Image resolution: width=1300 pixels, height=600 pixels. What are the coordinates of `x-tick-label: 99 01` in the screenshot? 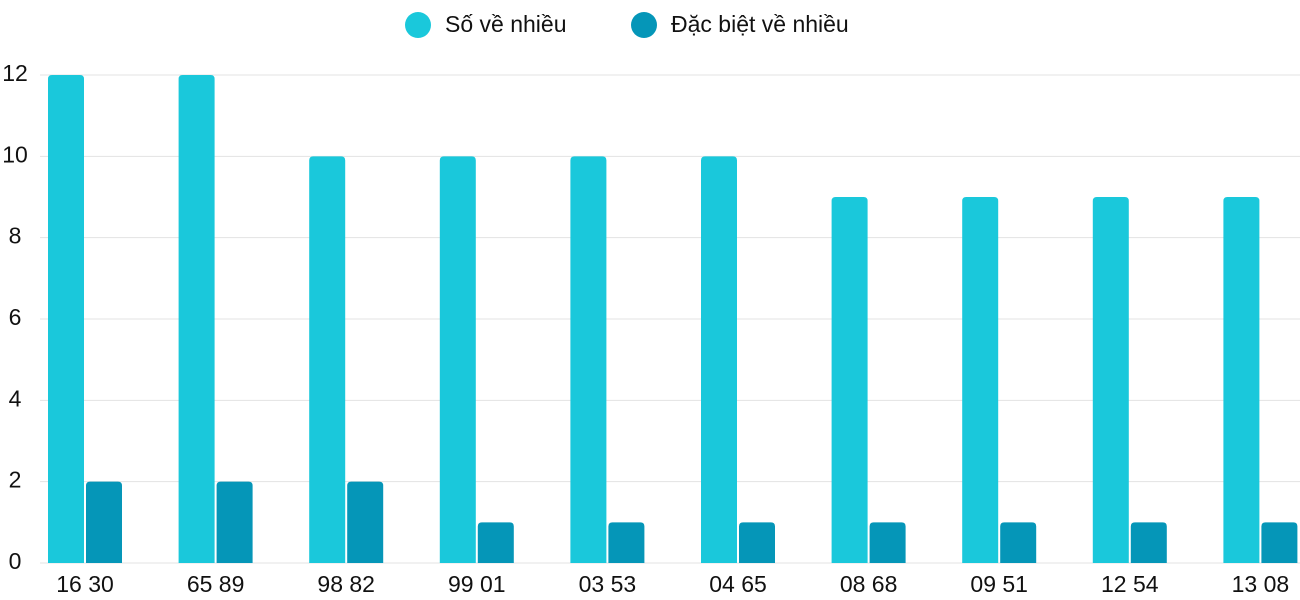 It's located at (477, 584).